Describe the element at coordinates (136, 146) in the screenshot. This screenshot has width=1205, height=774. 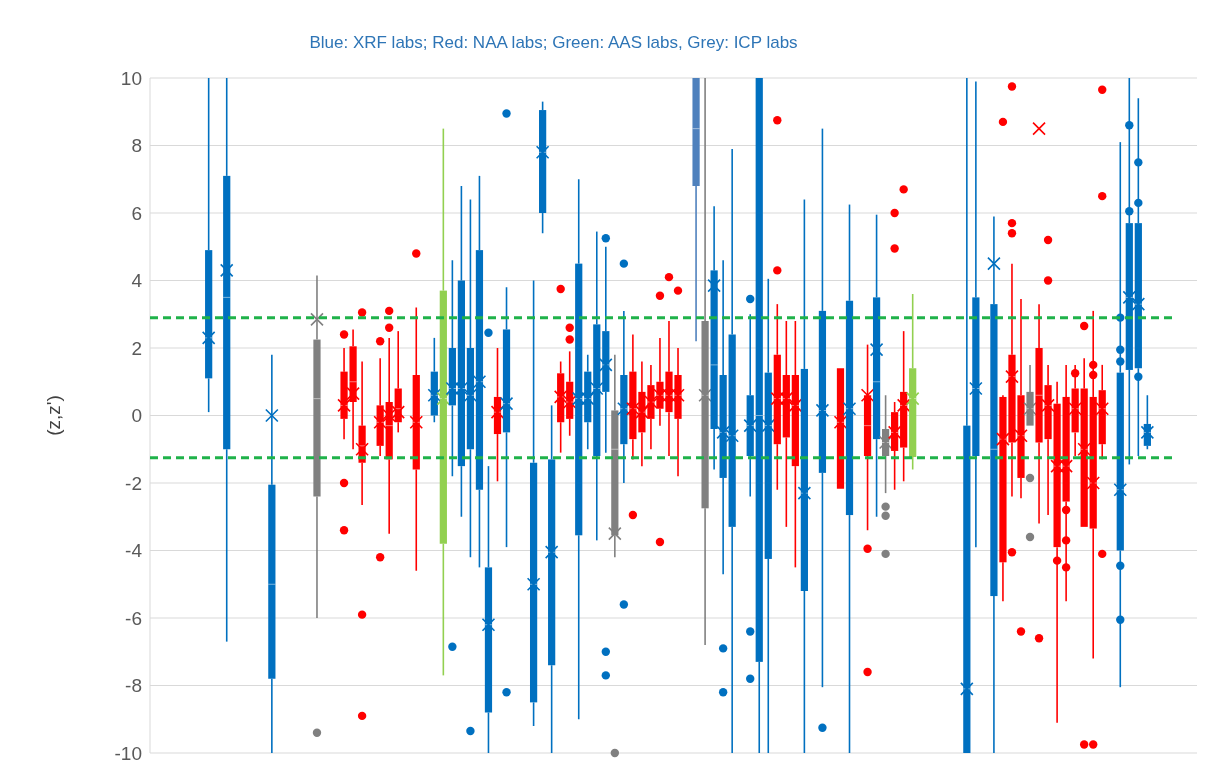
I see `y-tick-label: 8` at that location.